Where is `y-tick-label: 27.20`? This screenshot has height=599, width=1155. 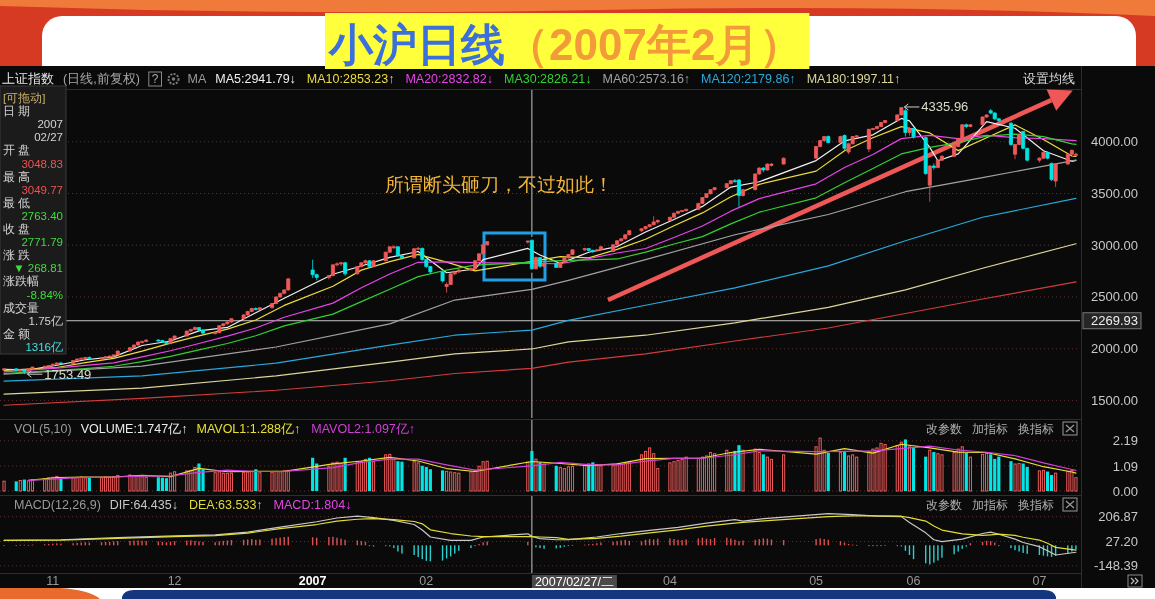 y-tick-label: 27.20 is located at coordinates (1121, 542).